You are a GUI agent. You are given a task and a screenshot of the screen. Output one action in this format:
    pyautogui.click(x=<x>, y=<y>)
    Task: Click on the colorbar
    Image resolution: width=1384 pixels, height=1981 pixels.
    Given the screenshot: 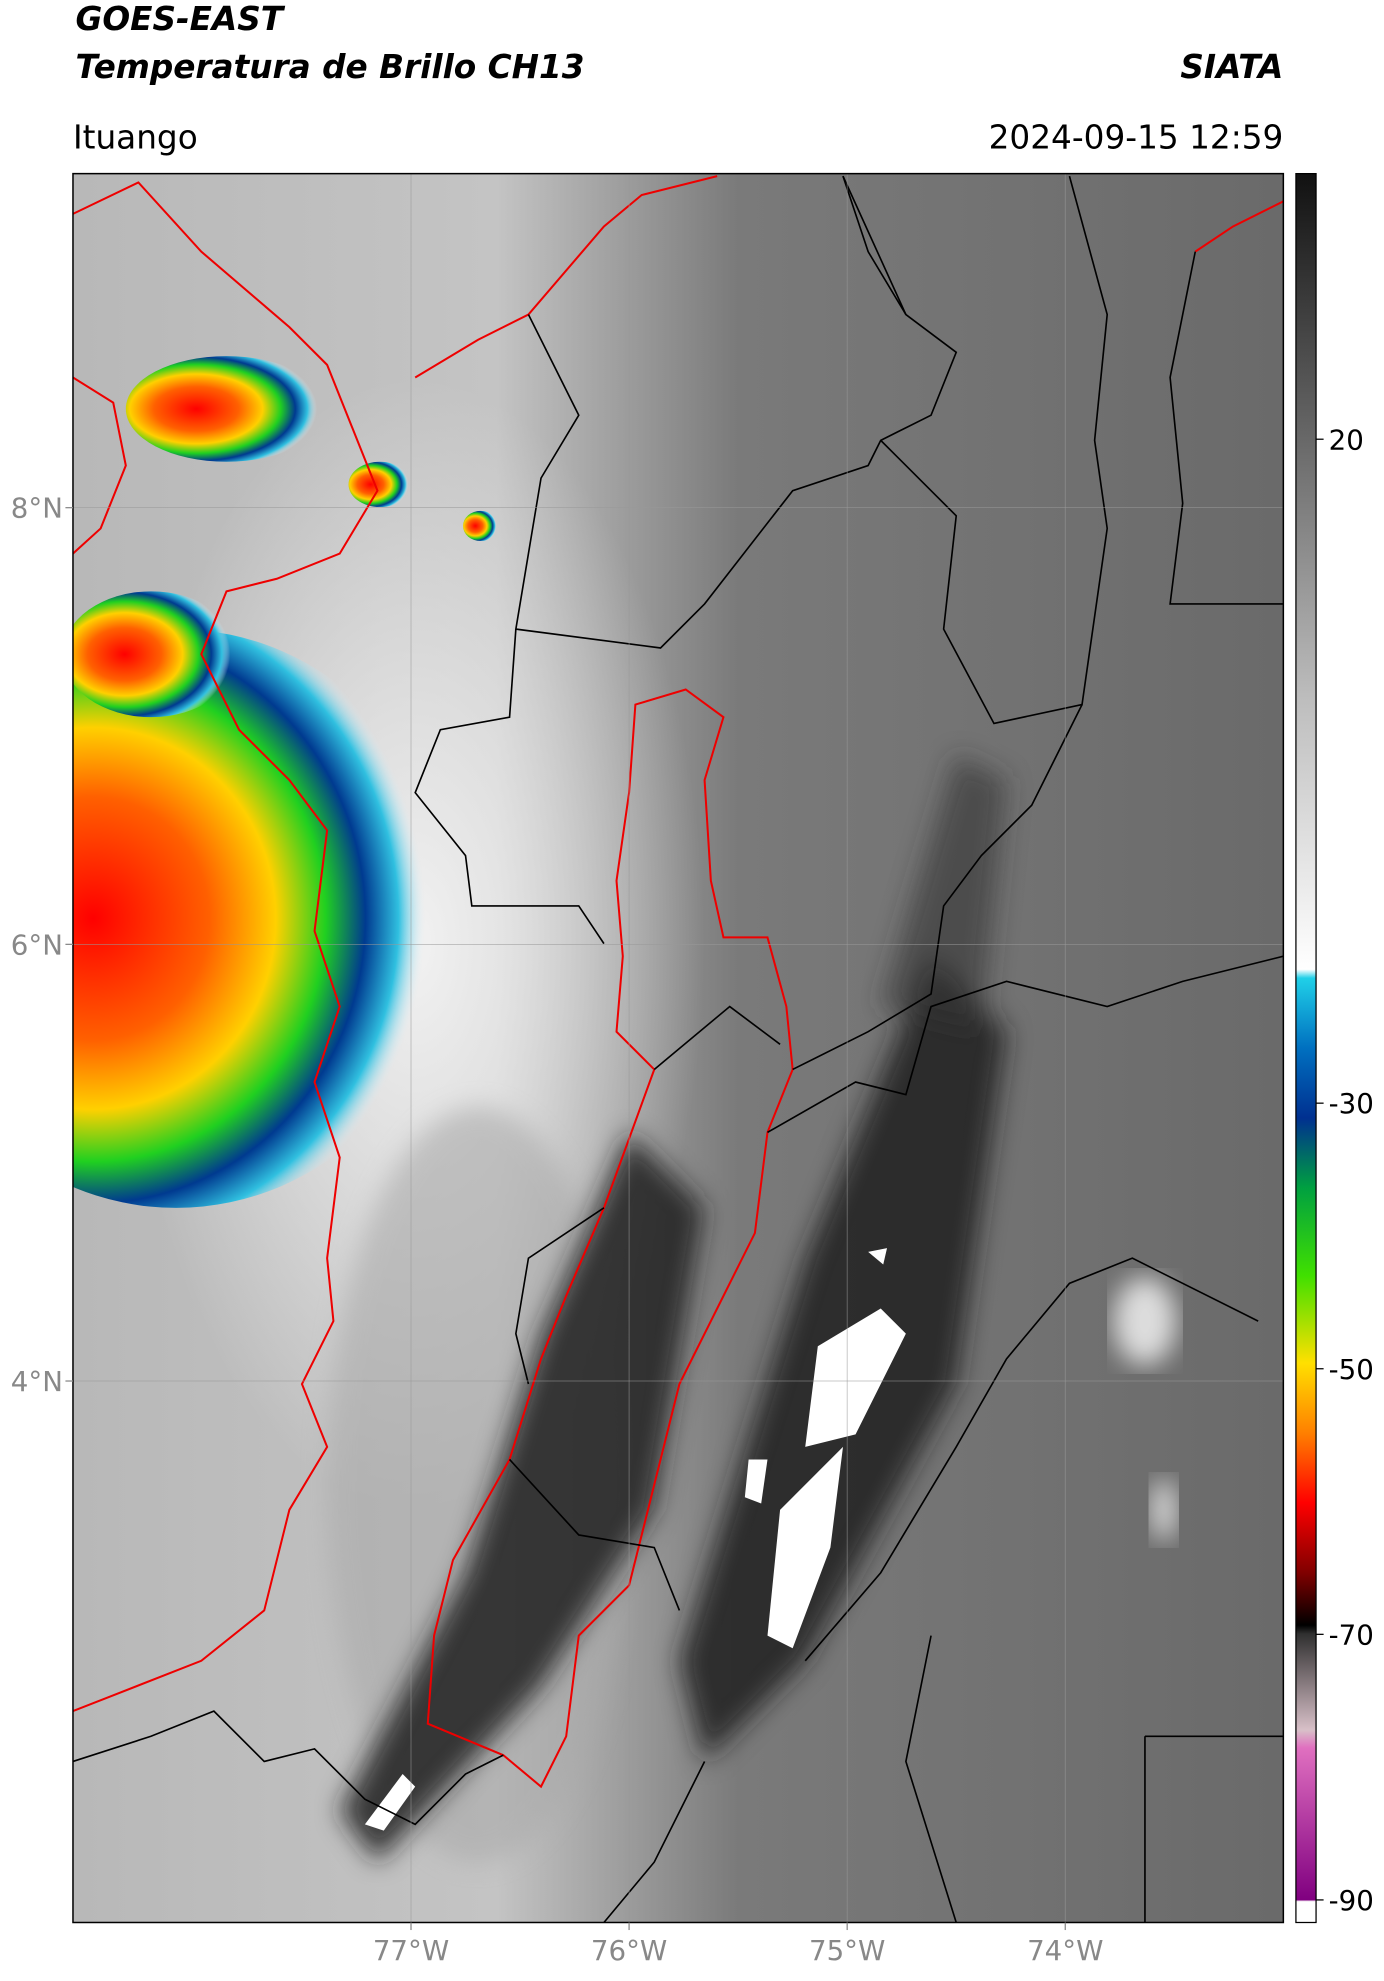 What is the action you would take?
    pyautogui.click(x=1306, y=1048)
    